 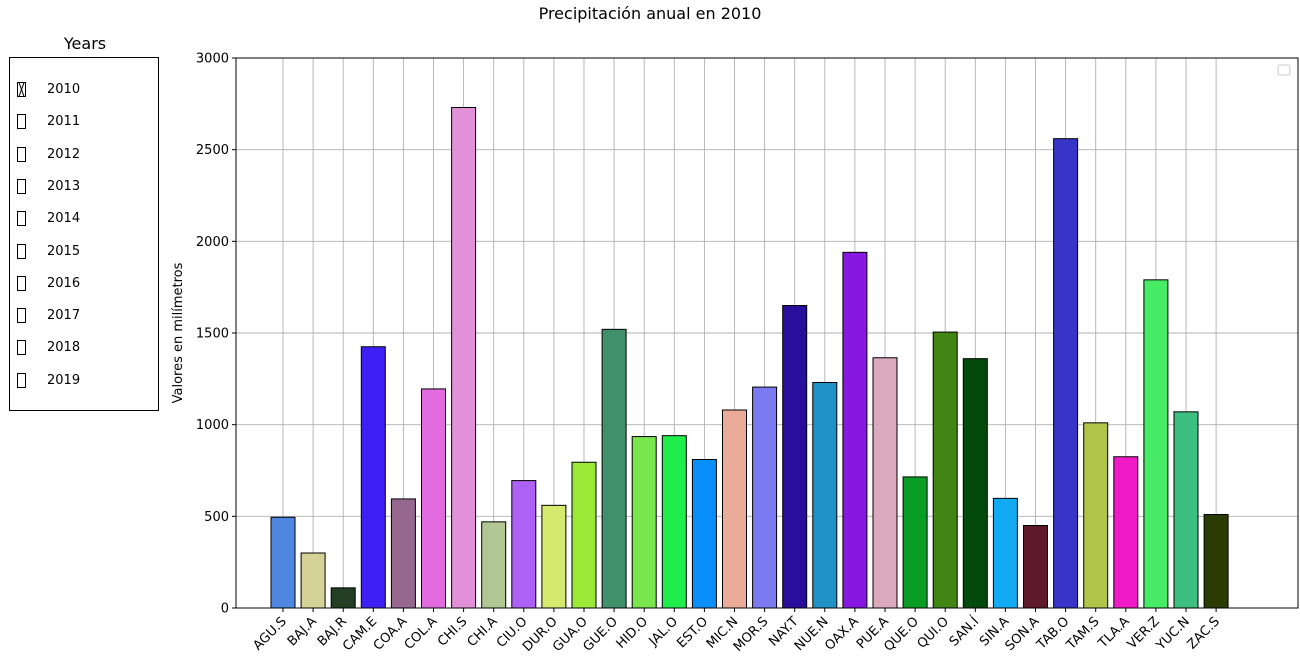 I want to click on year-checkbox-2015, so click(x=21, y=251).